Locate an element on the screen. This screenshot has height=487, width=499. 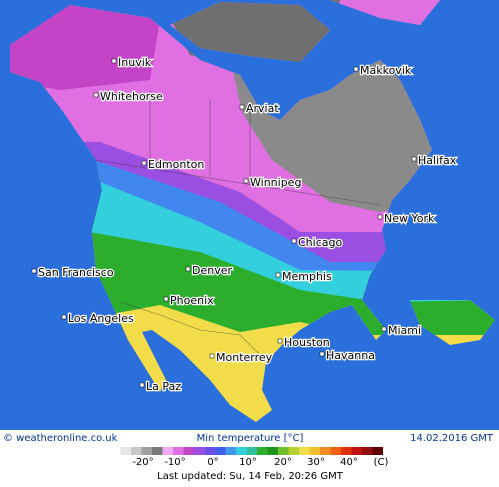
city-label: Los Angeles is located at coordinates (101, 318).